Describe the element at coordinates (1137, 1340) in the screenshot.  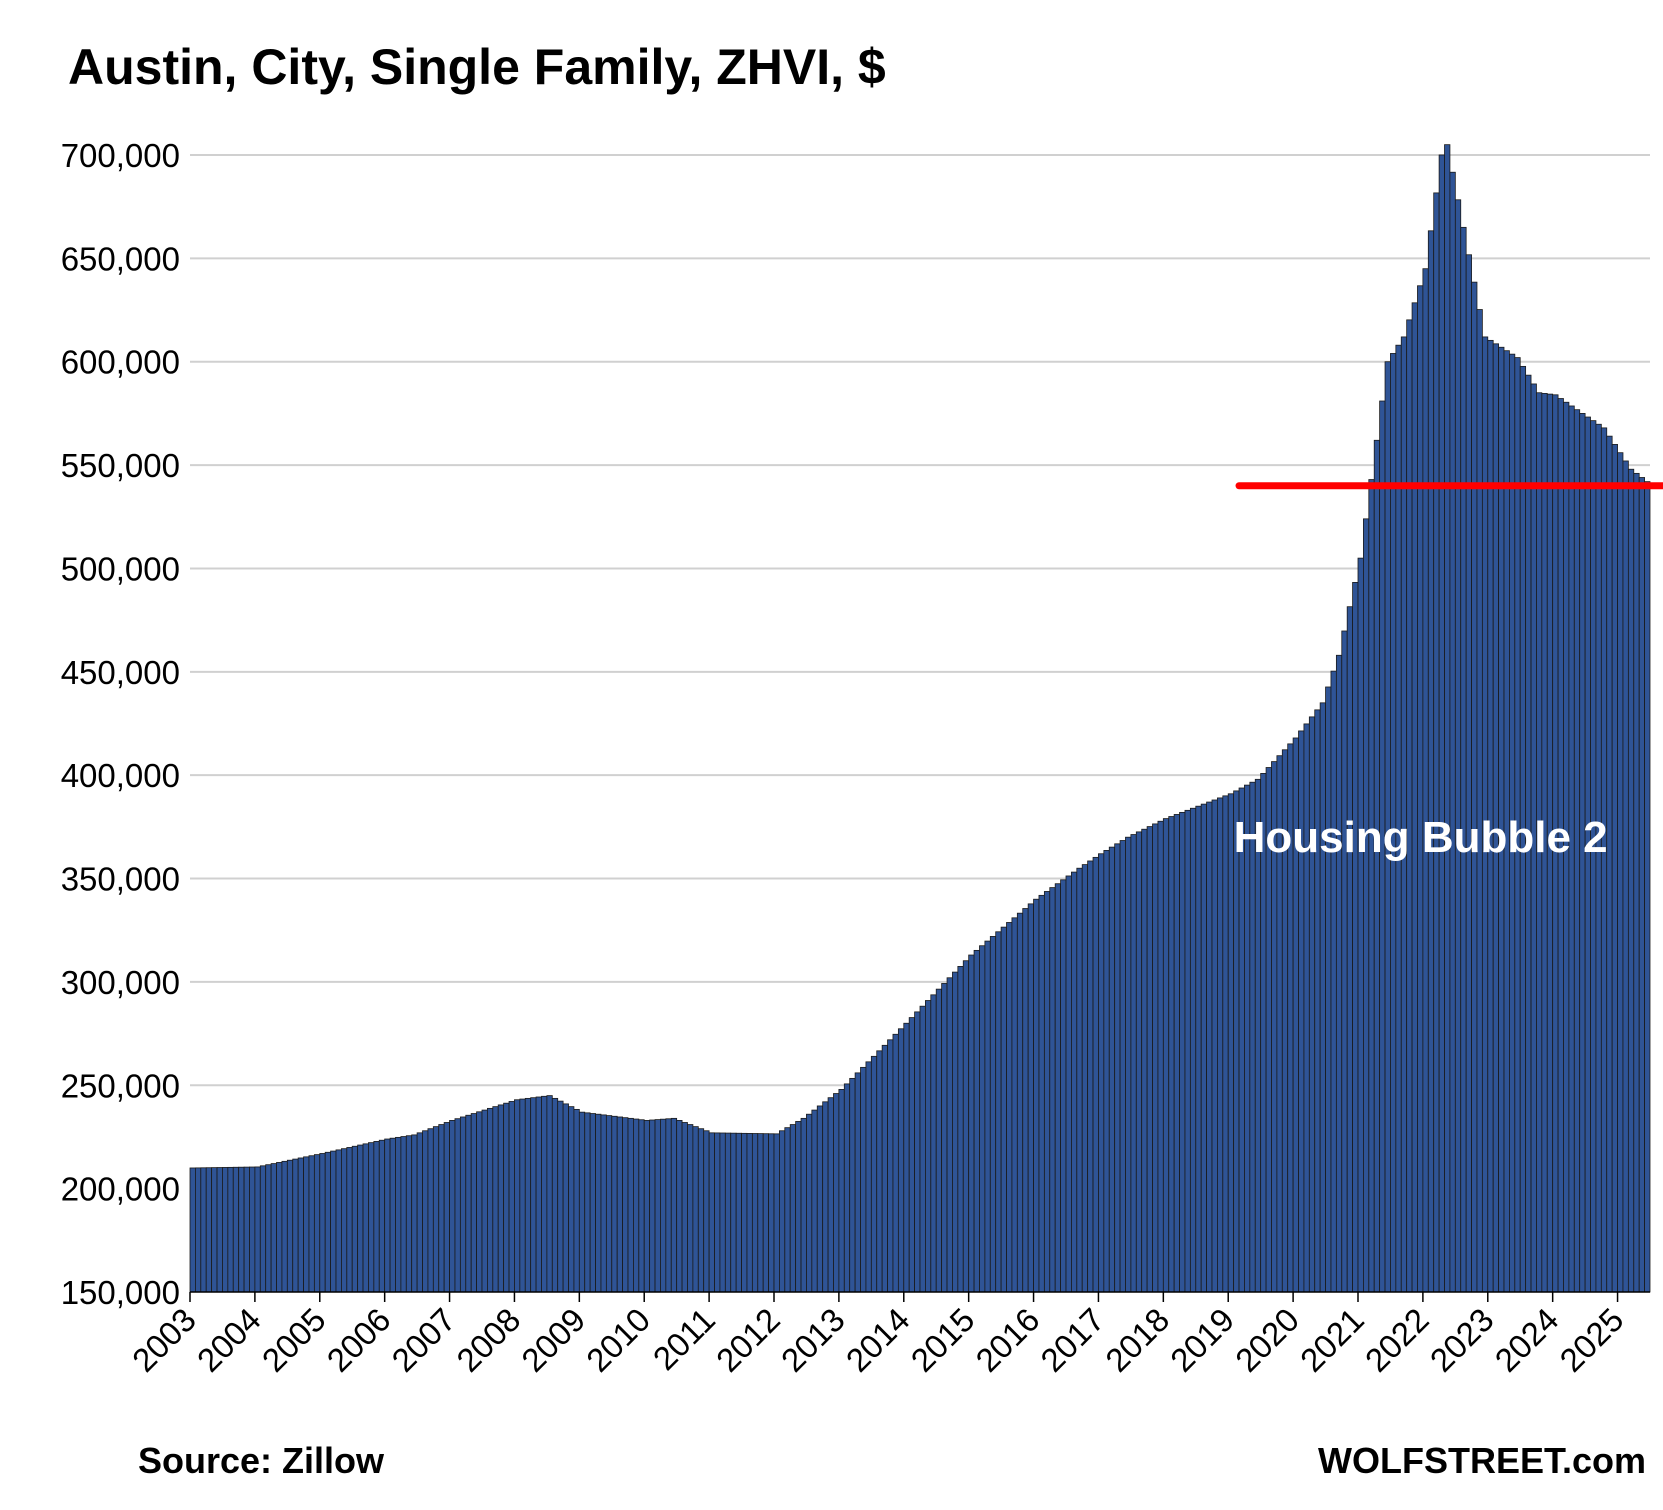
I see `x-tick-label: 2018` at that location.